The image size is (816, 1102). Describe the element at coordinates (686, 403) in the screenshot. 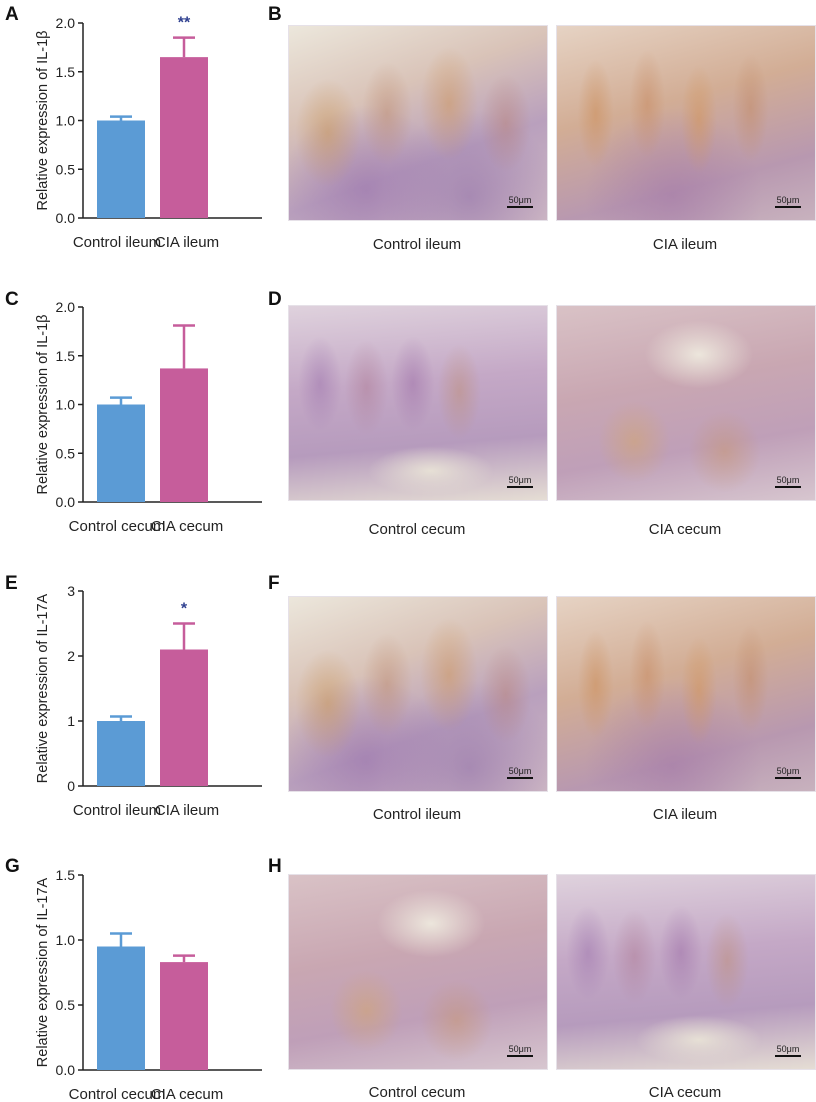

I see `micrograph-d-cia: 50μm` at that location.